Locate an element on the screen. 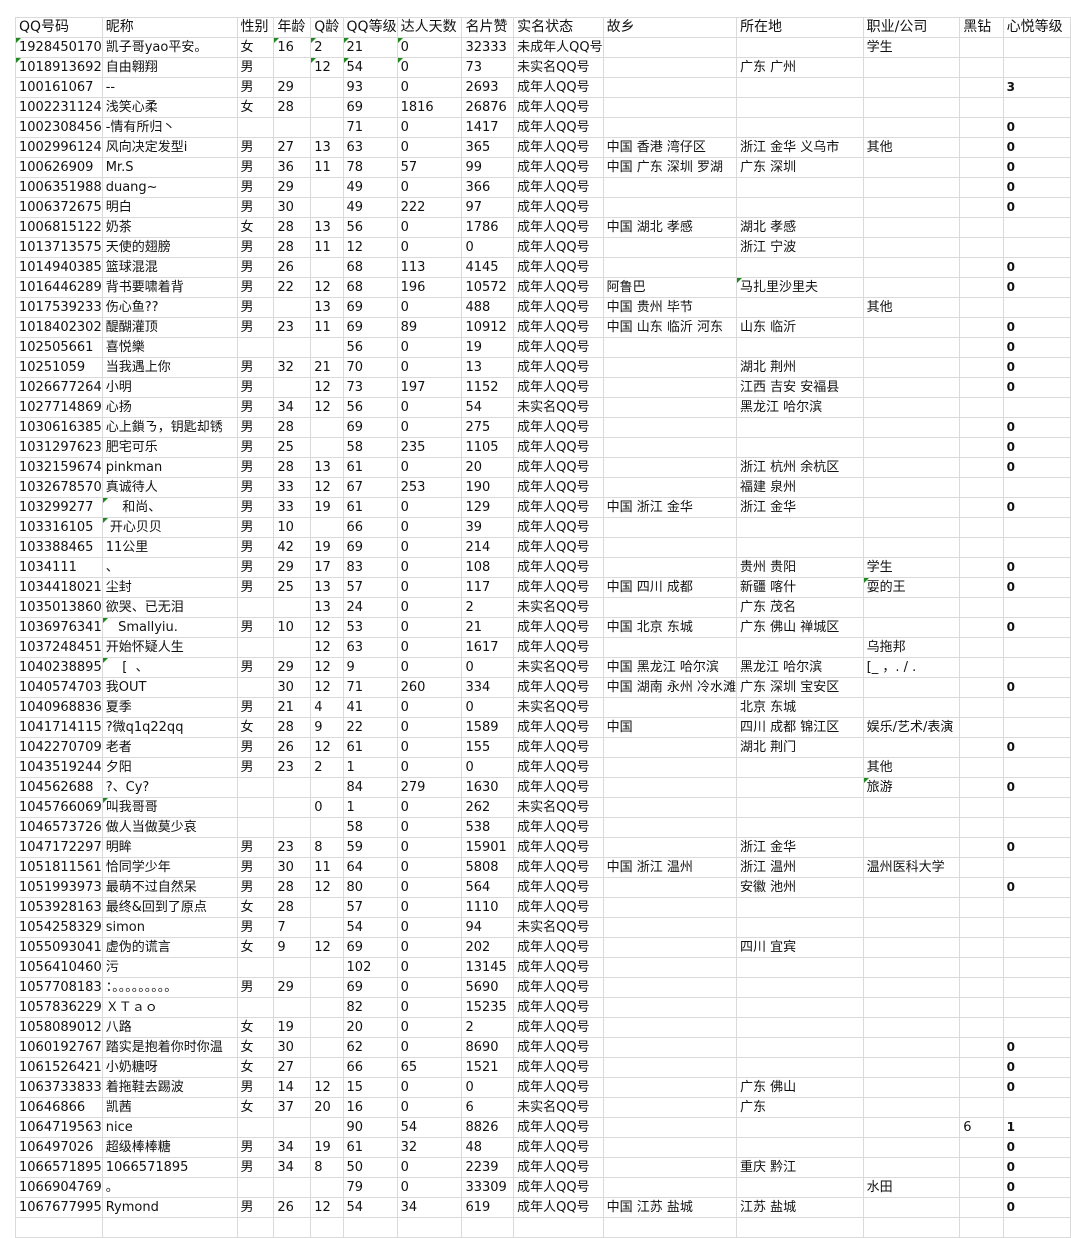 The height and width of the screenshot is (1238, 1071). cell-nickname: 风向决定发型i is located at coordinates (169, 147).